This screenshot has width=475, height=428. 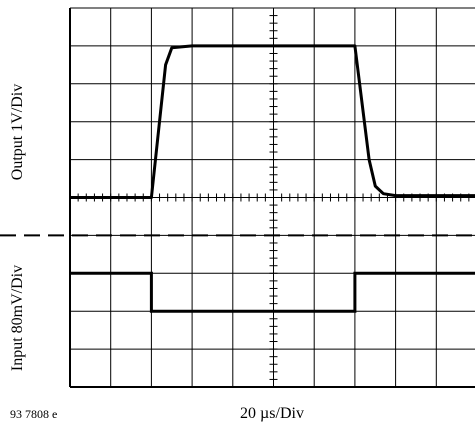 I want to click on figure-id: 93 7808 e, so click(x=33, y=414).